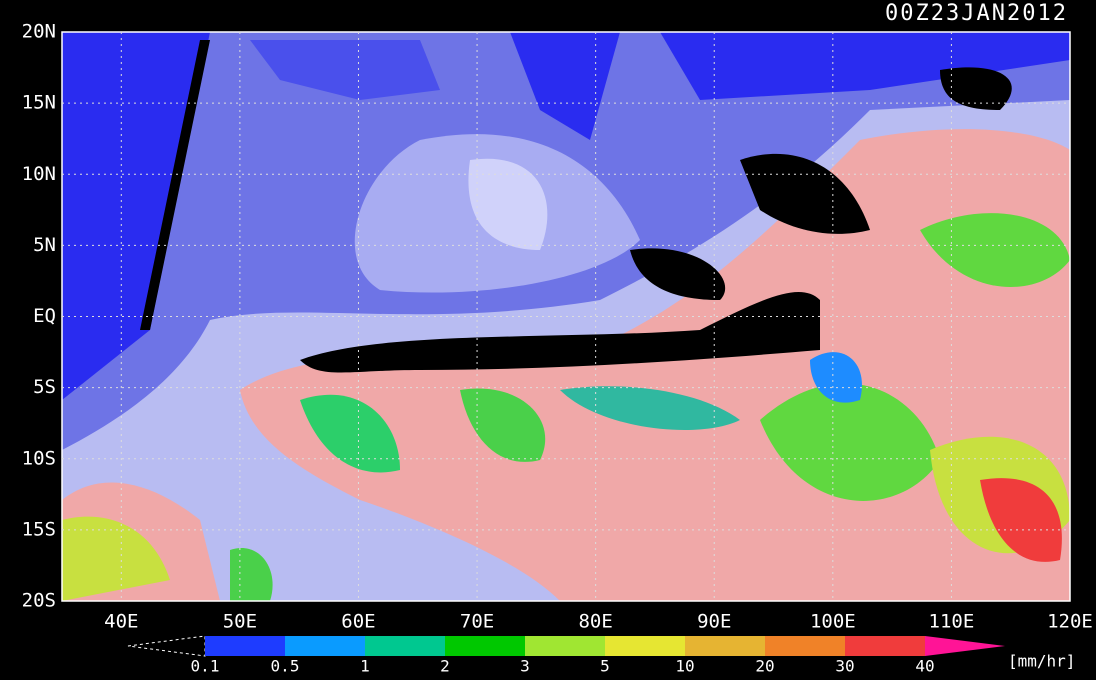 The image size is (1096, 680). Describe the element at coordinates (44, 387) in the screenshot. I see `lat-label: 5S` at that location.